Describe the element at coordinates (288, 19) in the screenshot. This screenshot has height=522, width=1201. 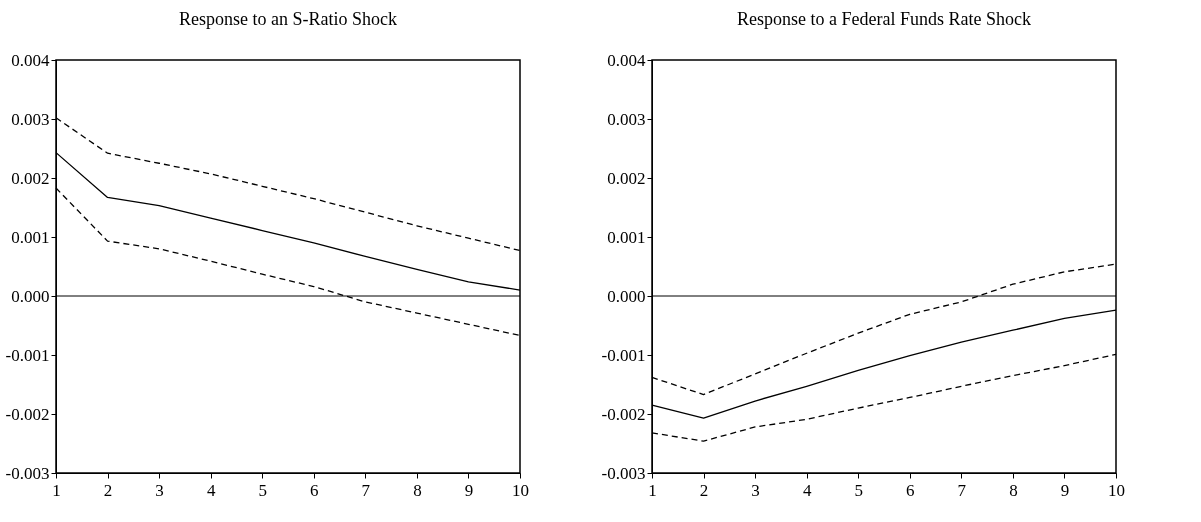
I see `chart-title: Response to an S-Ratio Shock` at that location.